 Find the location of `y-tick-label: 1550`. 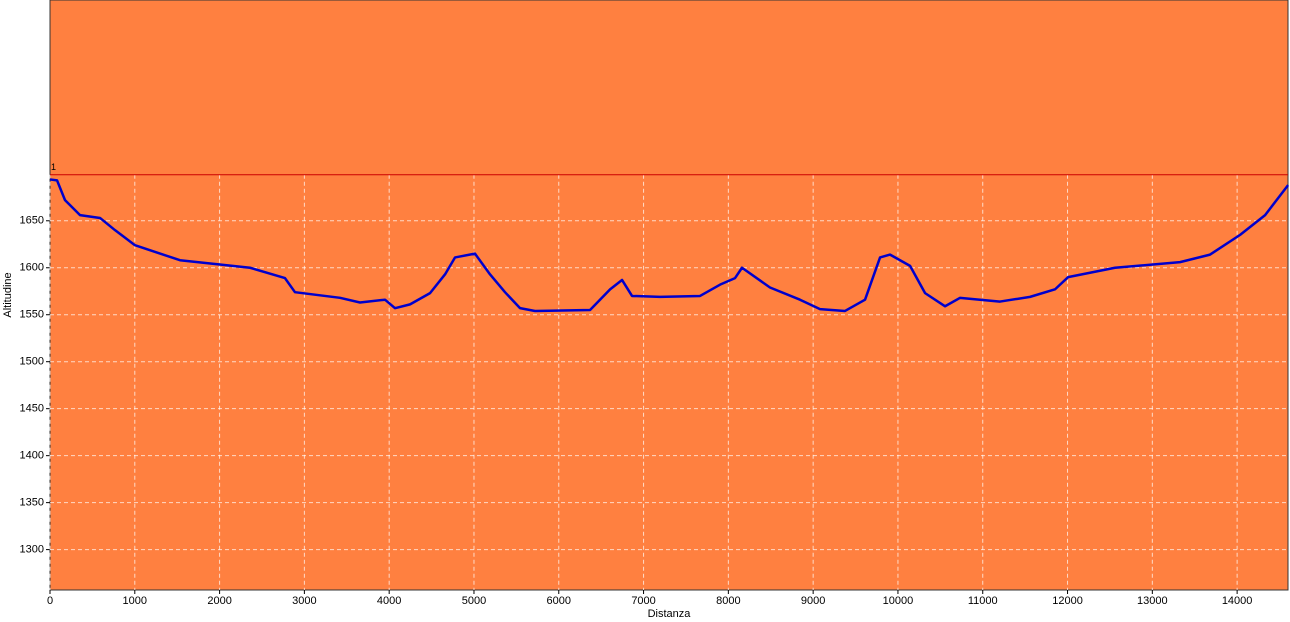

y-tick-label: 1550 is located at coordinates (32, 315).